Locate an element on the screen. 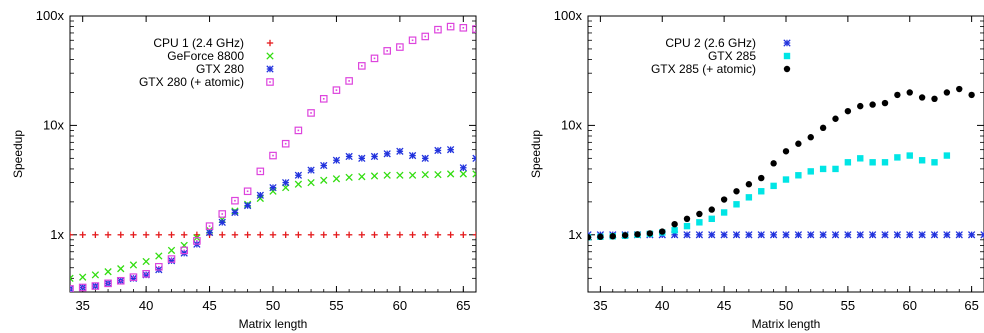 The image size is (984, 333). legend-label: GTX 285 is located at coordinates (732, 56).